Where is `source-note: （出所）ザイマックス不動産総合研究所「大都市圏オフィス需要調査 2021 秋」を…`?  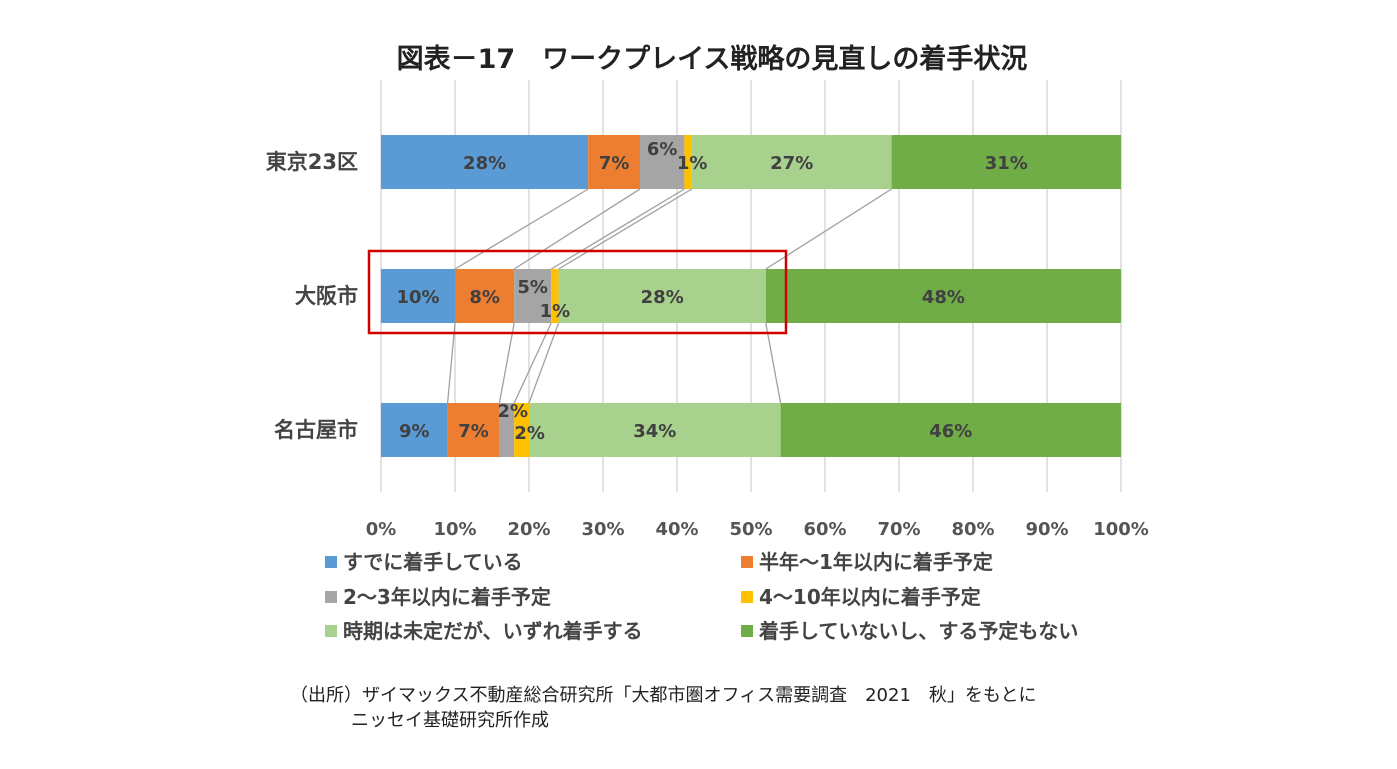
source-note: （出所）ザイマックス不動産総合研究所「大都市圏オフィス需要調査 2021 秋」を… is located at coordinates (663, 708).